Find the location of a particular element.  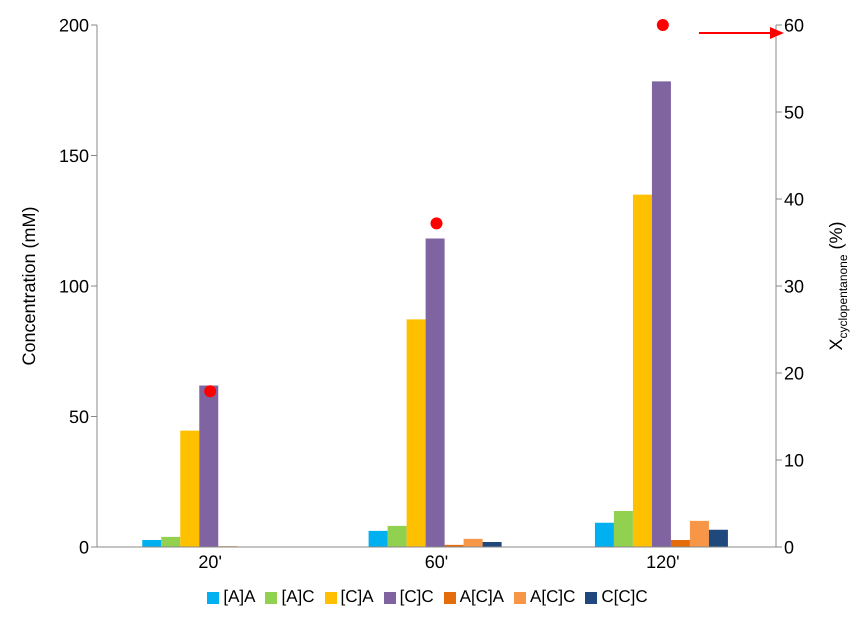

legend-label: [A]C is located at coordinates (298, 596).